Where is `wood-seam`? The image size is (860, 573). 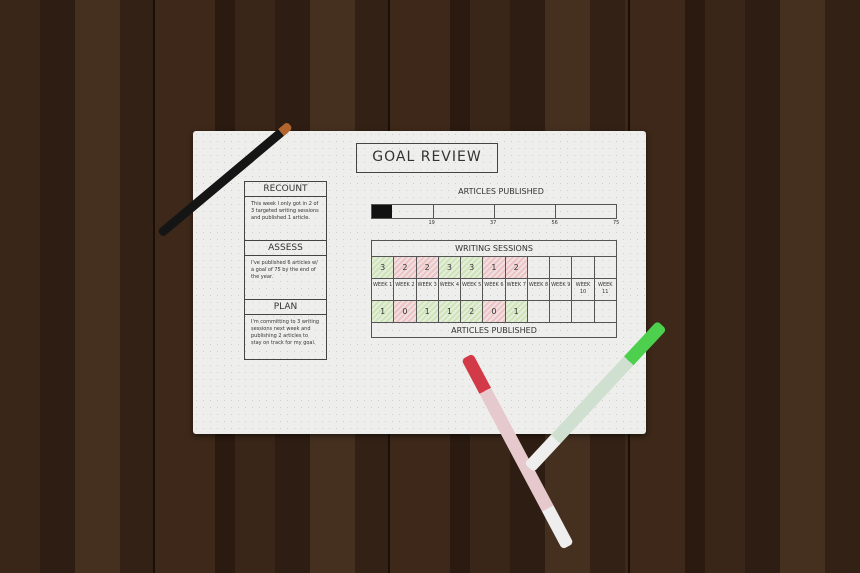
wood-seam is located at coordinates (154, 286).